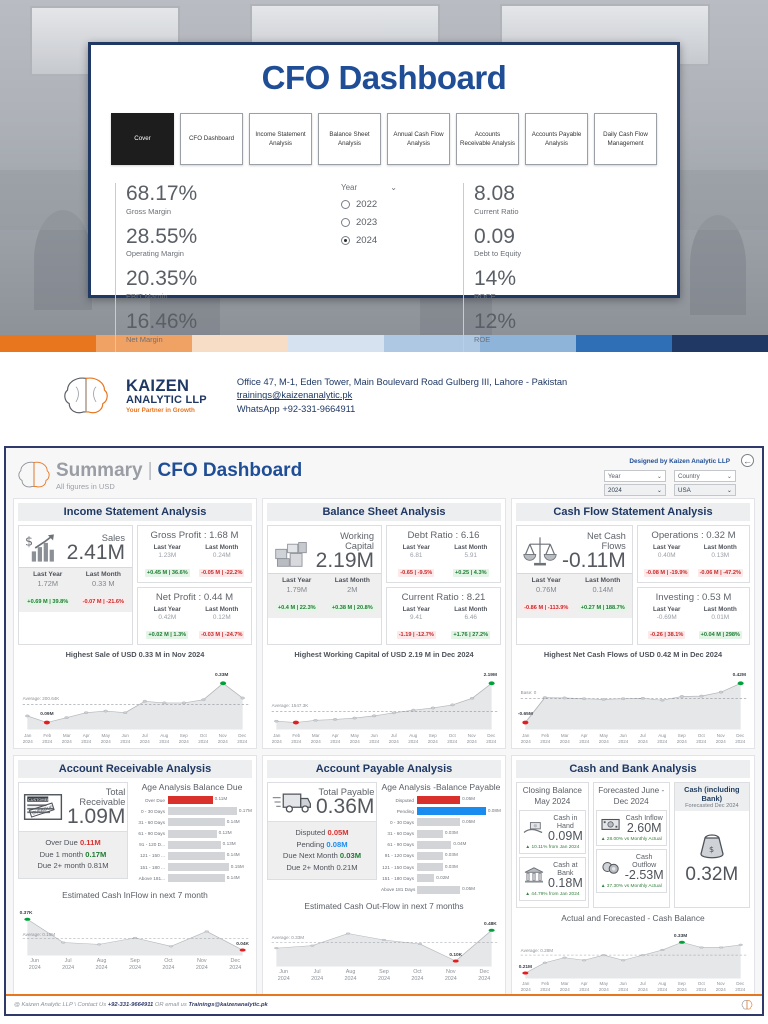 Image resolution: width=768 pixels, height=1024 pixels. Describe the element at coordinates (401, 204) in the screenshot. I see `year-option-2022: 2022` at that location.